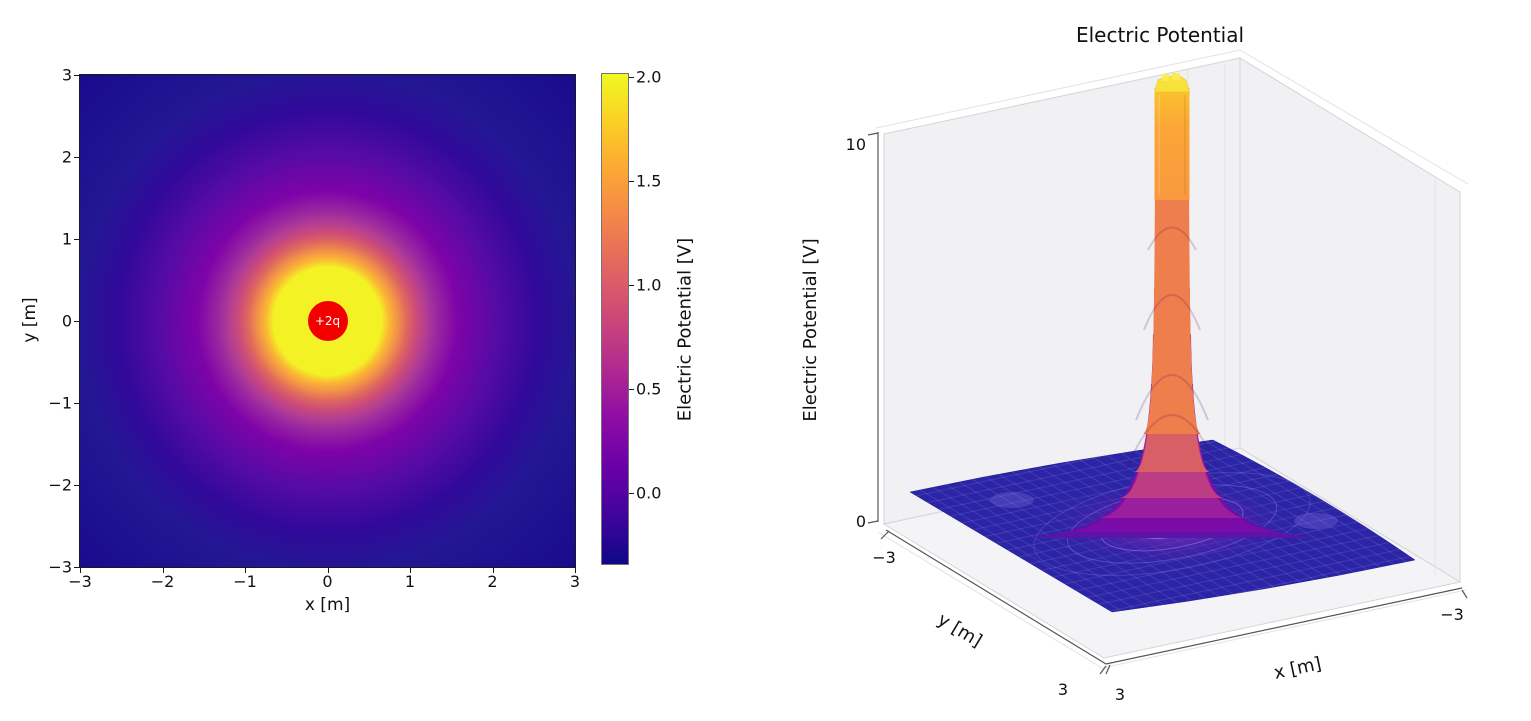  What do you see at coordinates (66, 239) in the screenshot?
I see `y-tick-label: 1` at bounding box center [66, 239].